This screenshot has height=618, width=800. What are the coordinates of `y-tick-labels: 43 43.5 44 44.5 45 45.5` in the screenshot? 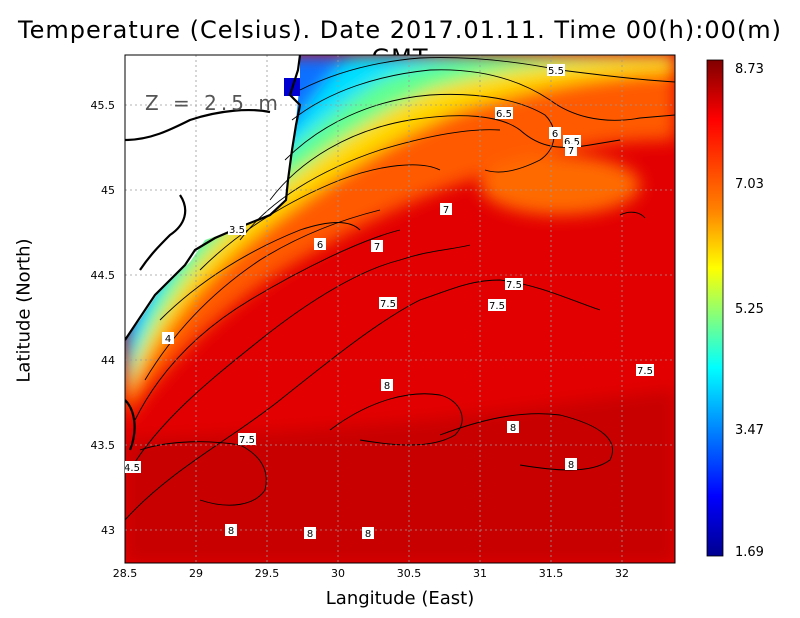 It's located at (103, 318).